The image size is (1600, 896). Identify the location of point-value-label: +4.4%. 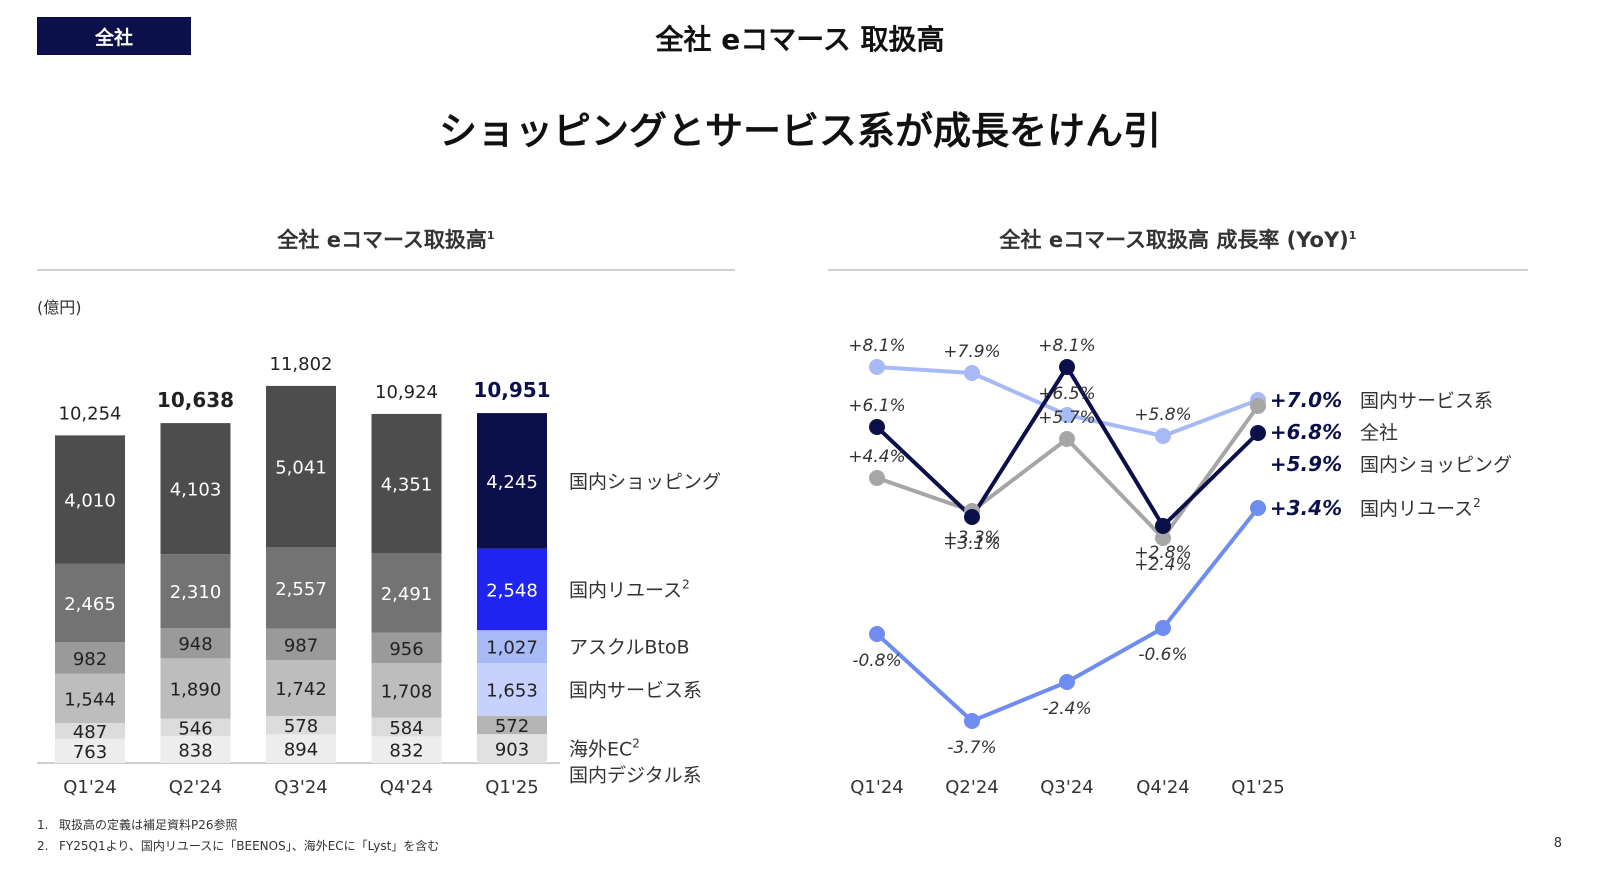
(876, 457).